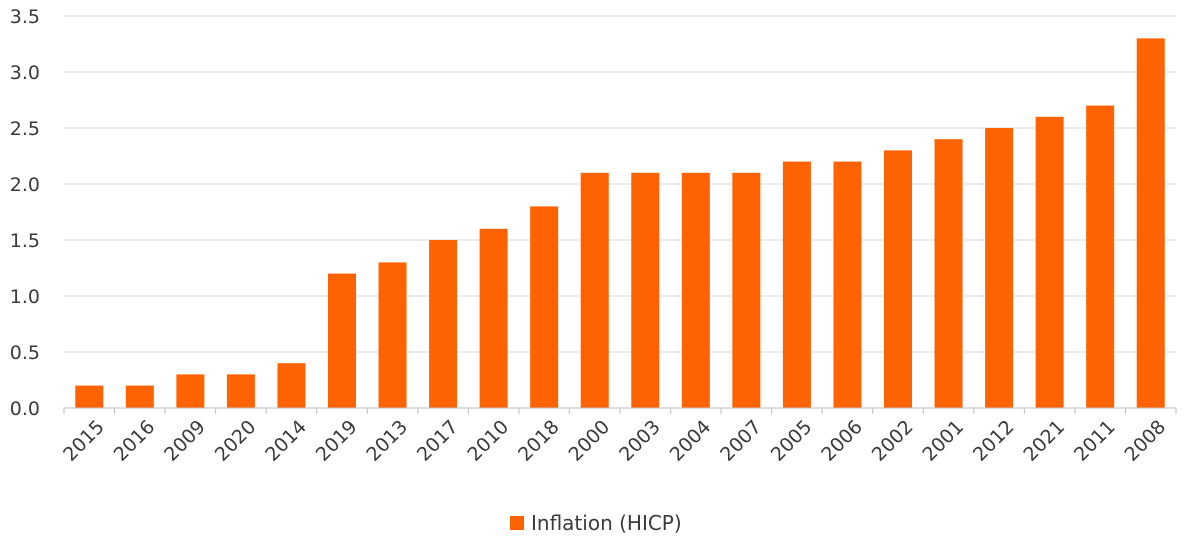  Describe the element at coordinates (1100, 256) in the screenshot. I see `bar-2011` at that location.